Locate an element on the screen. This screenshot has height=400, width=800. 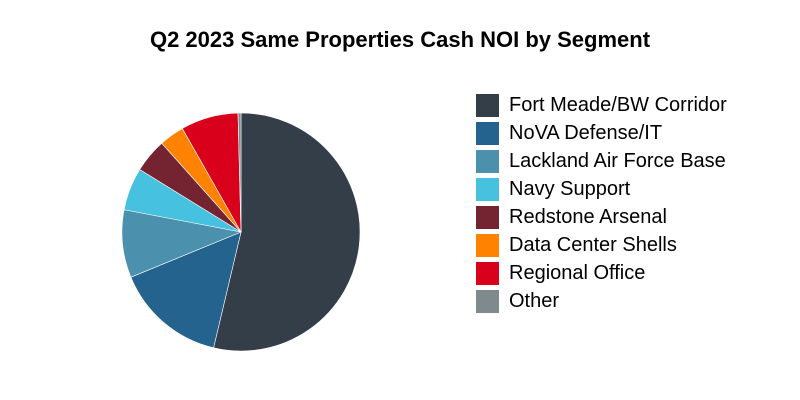
legend-item: Data Center Shells is located at coordinates (601, 245).